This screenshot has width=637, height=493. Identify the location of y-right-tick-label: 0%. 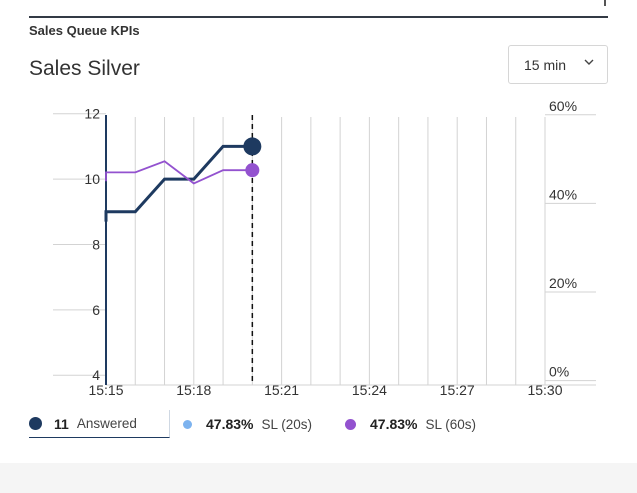
(559, 372).